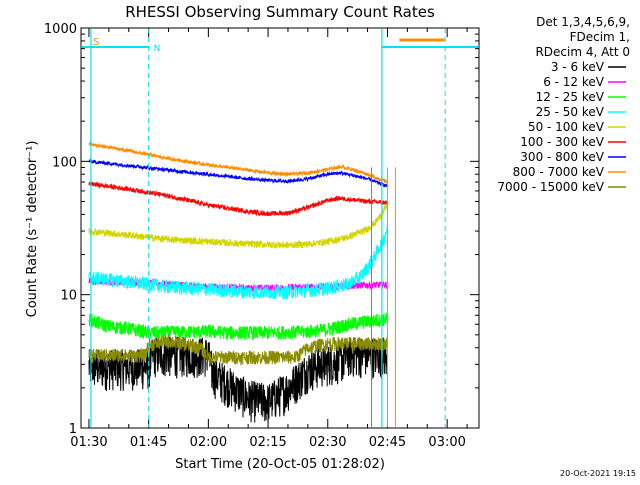  Describe the element at coordinates (446, 442) in the screenshot. I see `x-tick-label: 03:00` at that location.